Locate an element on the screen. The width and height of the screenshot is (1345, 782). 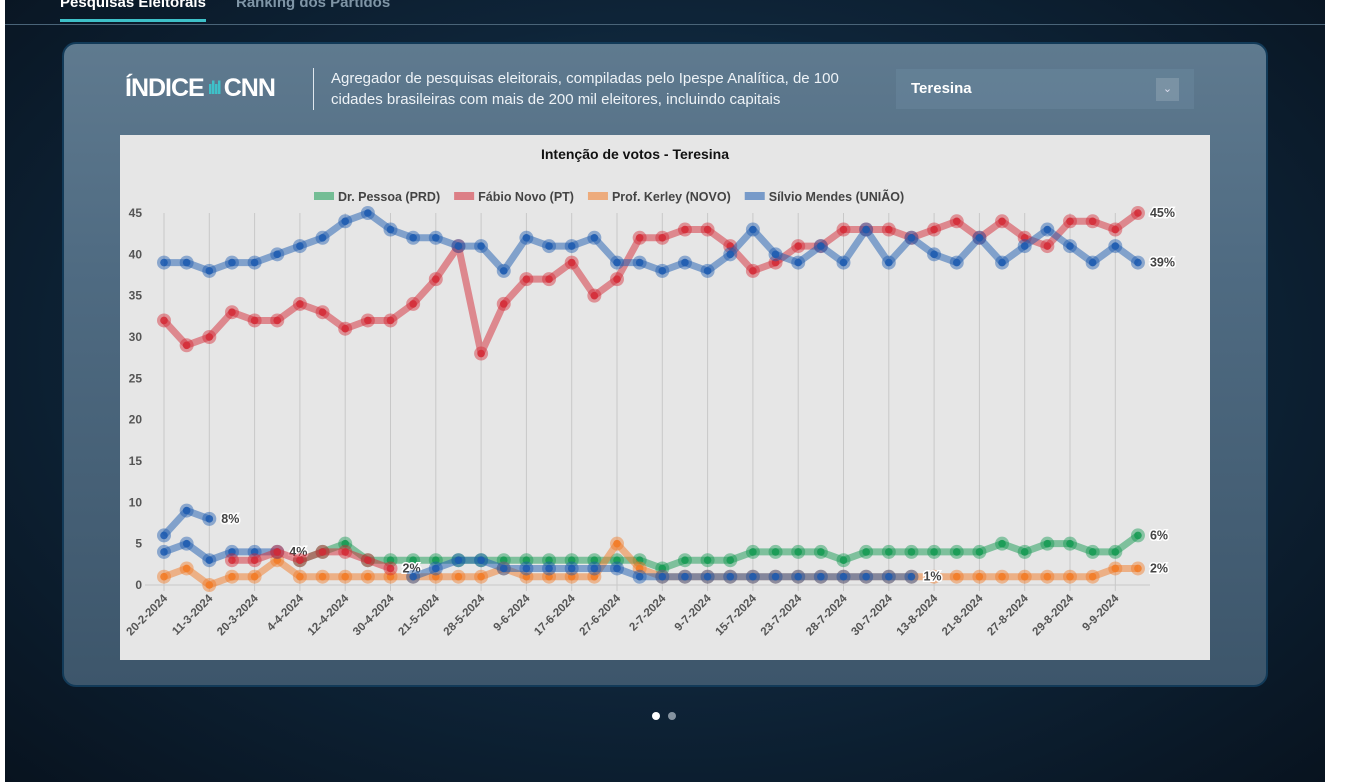
header-divider is located at coordinates (313, 89).